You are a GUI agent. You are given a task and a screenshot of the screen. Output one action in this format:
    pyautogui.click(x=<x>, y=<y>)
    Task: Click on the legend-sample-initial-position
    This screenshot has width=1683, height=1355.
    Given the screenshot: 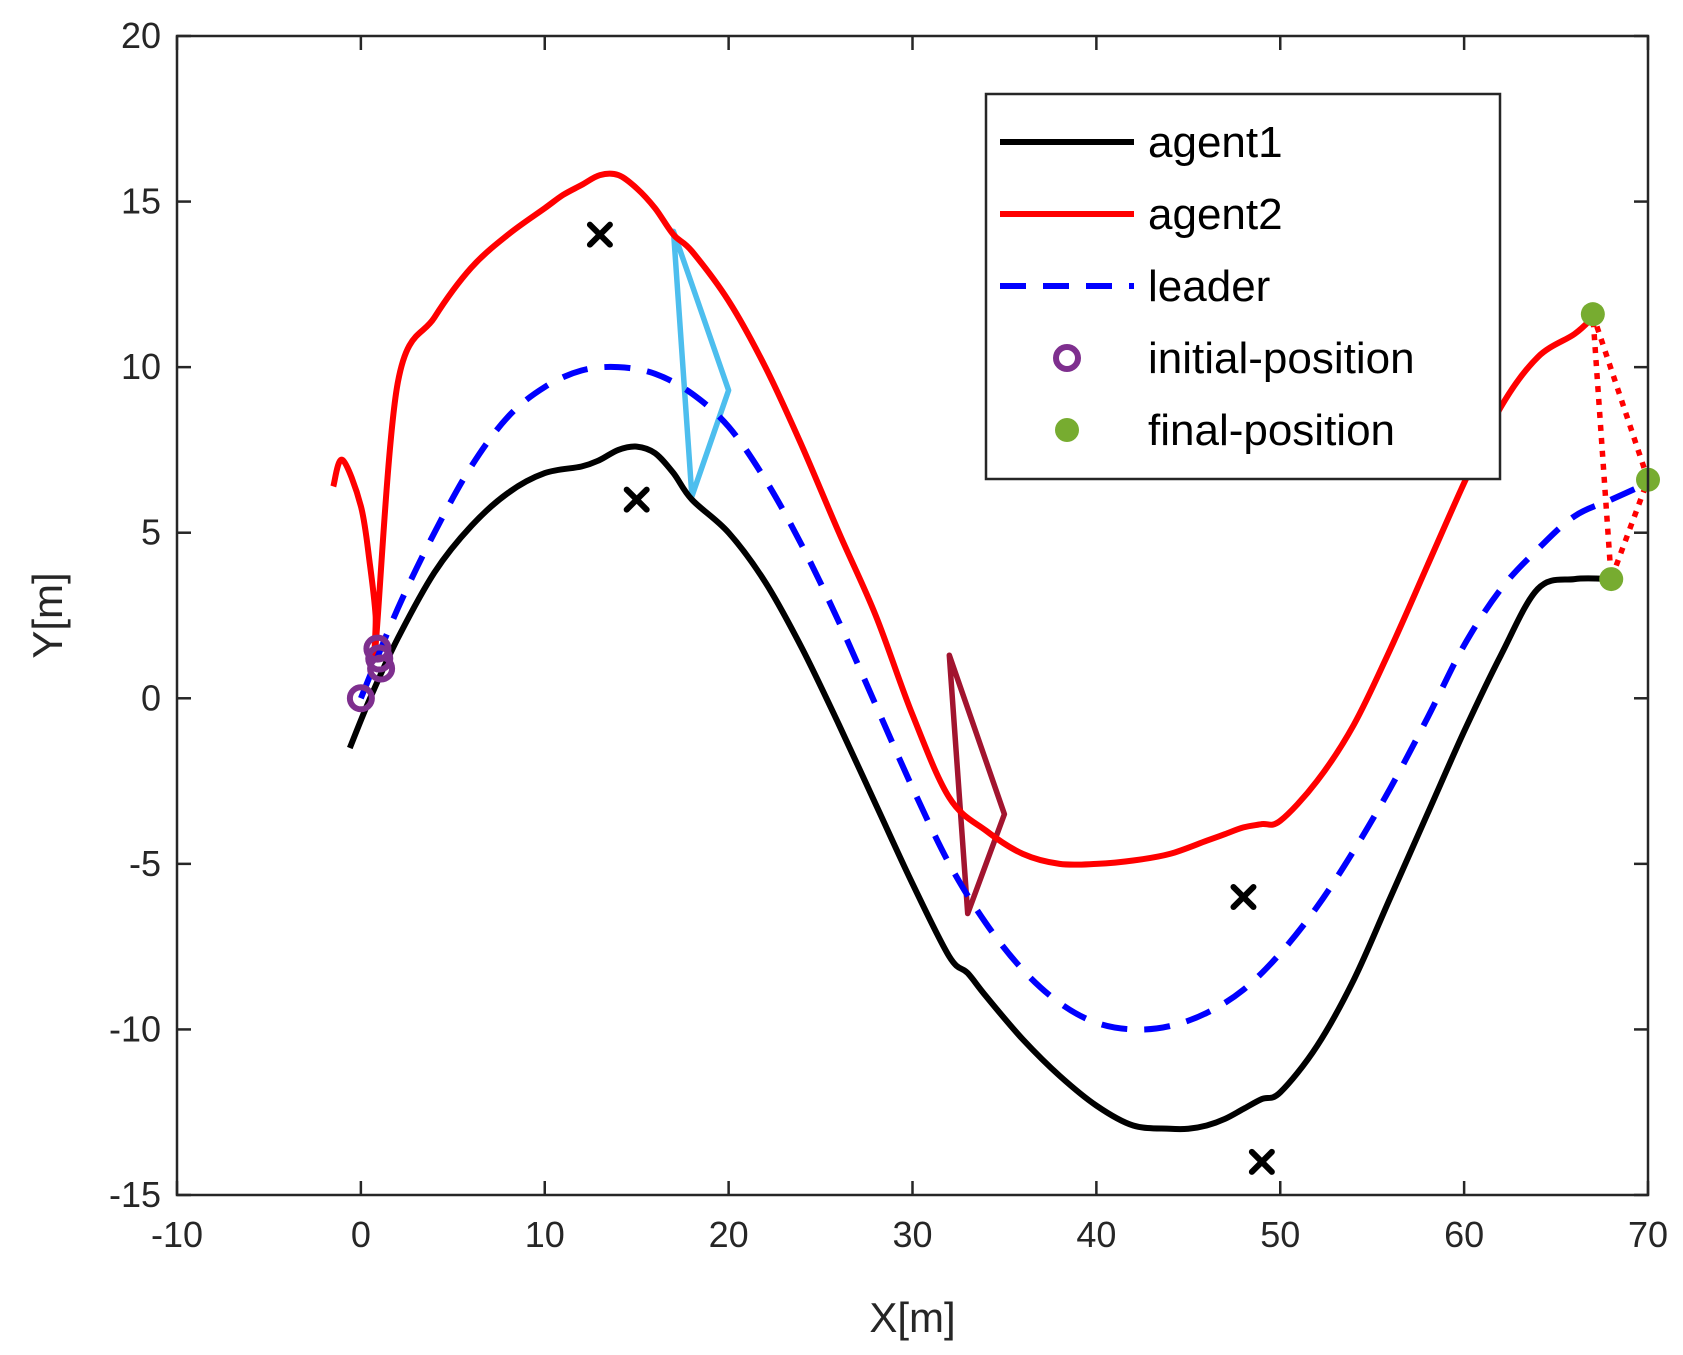 What is the action you would take?
    pyautogui.click(x=1067, y=358)
    